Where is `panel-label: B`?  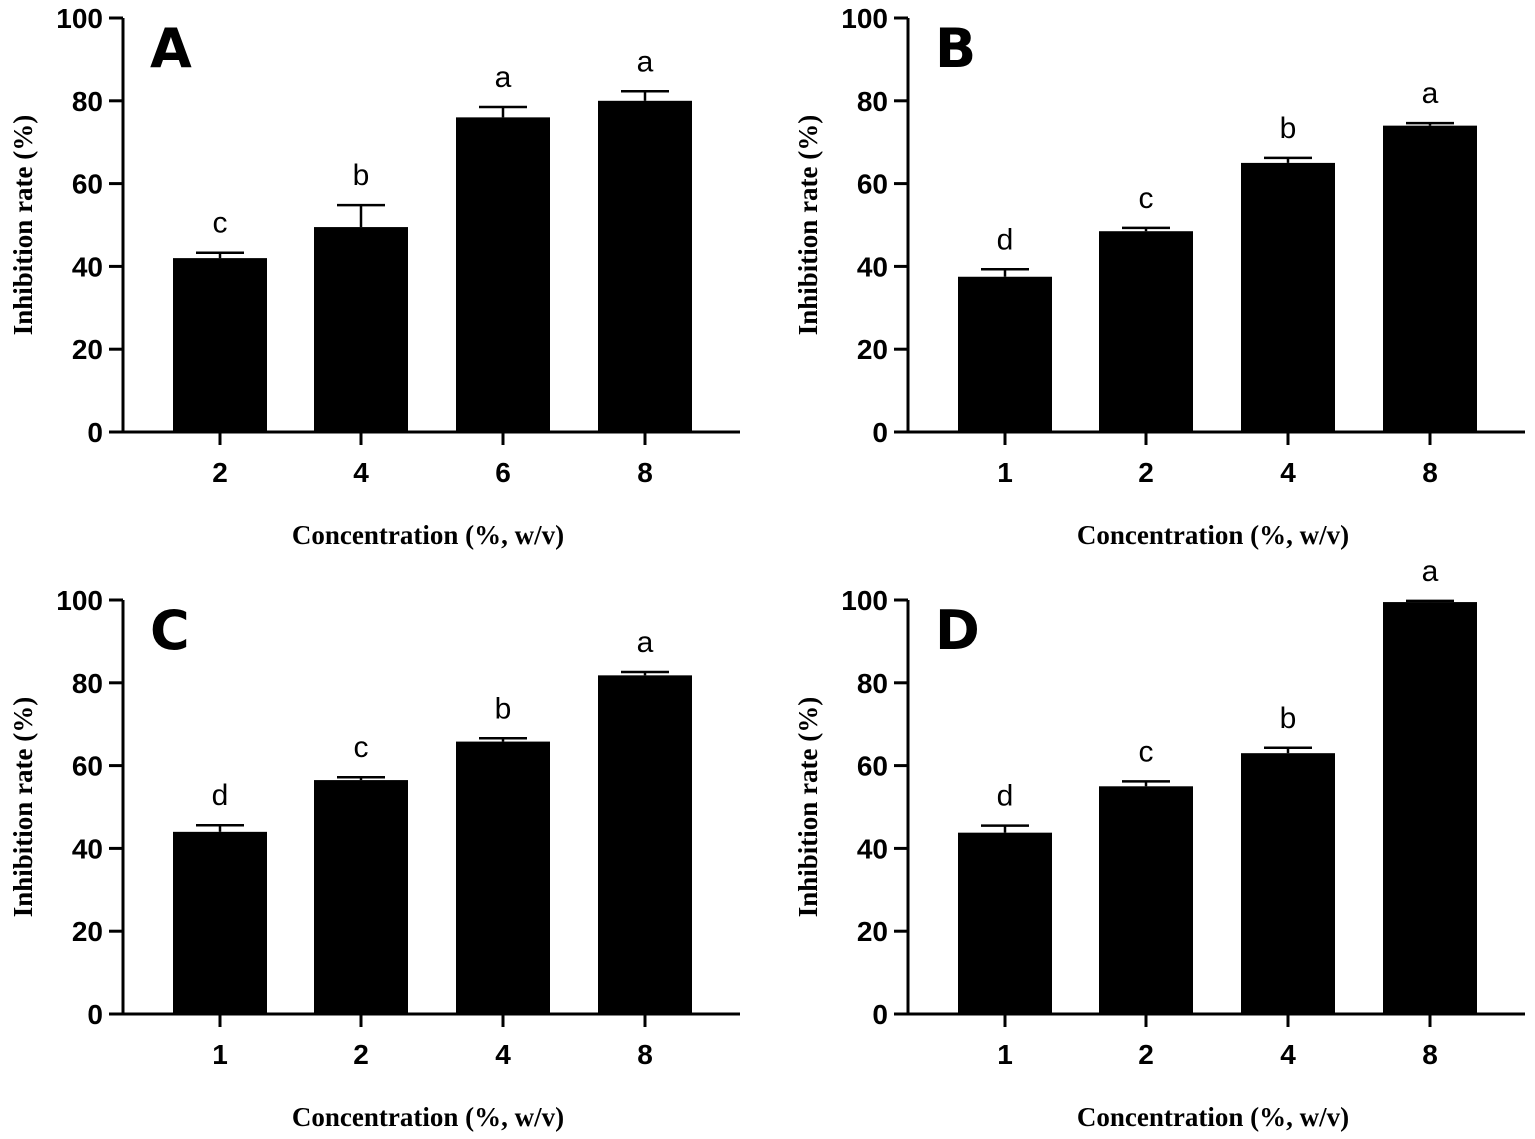 panel-label: B is located at coordinates (955, 48).